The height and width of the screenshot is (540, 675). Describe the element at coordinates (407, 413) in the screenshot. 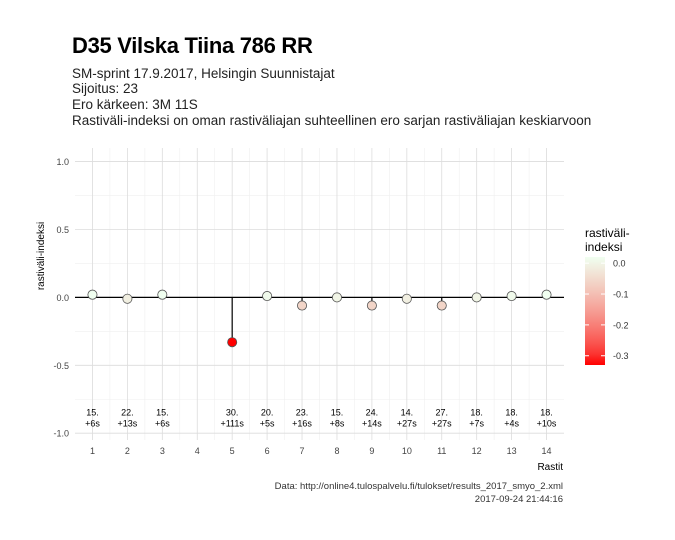

I see `point-rank-label: 14.` at that location.